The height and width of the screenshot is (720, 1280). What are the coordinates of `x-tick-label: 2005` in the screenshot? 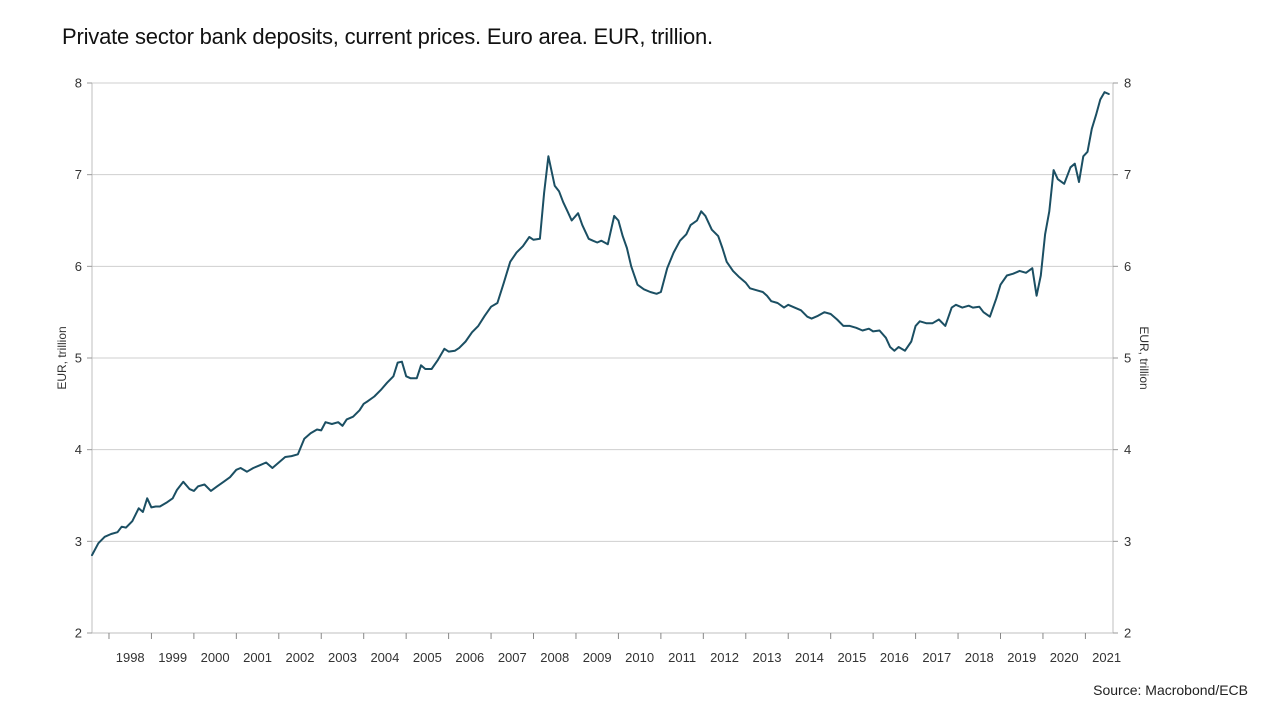 It's located at (427, 657).